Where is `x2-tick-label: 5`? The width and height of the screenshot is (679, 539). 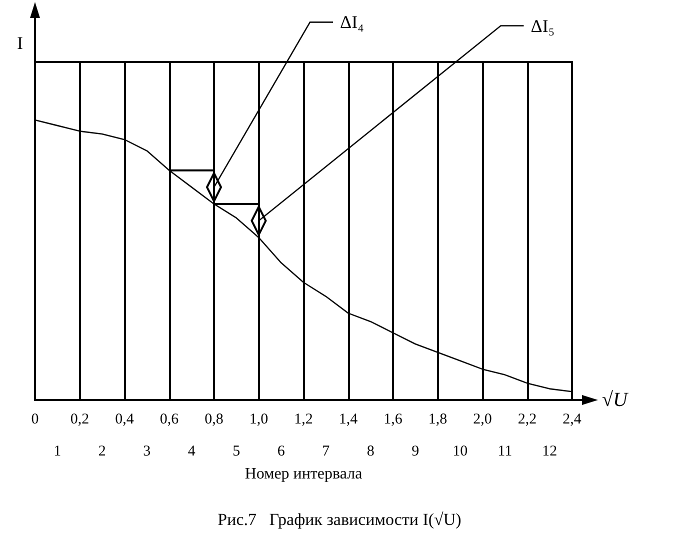
x2-tick-label: 5 is located at coordinates (236, 452).